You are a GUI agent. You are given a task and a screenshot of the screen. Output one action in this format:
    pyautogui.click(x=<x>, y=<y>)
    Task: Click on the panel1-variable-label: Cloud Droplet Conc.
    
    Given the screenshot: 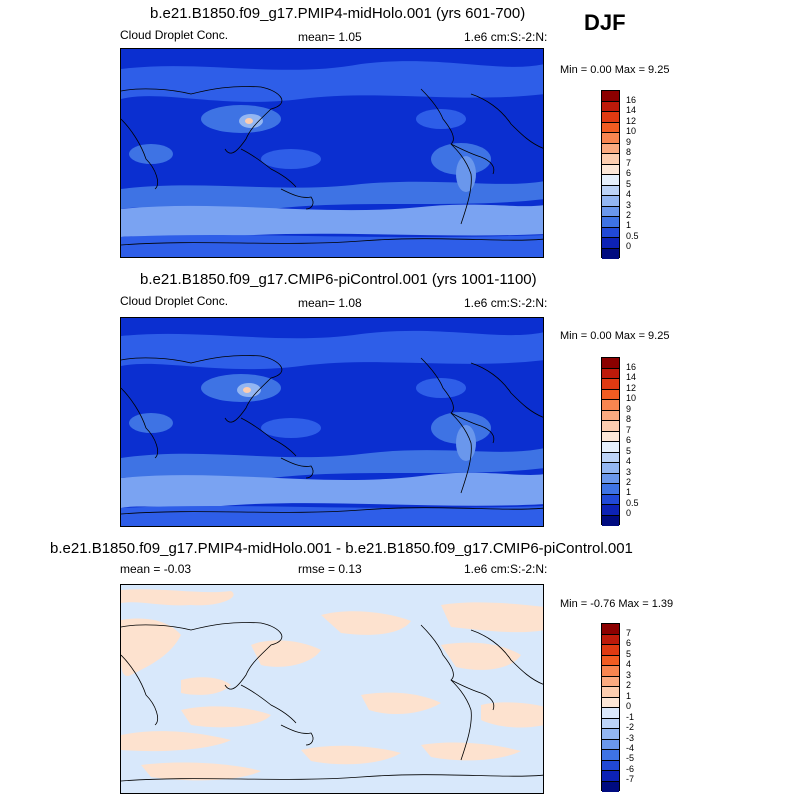 What is the action you would take?
    pyautogui.click(x=174, y=35)
    